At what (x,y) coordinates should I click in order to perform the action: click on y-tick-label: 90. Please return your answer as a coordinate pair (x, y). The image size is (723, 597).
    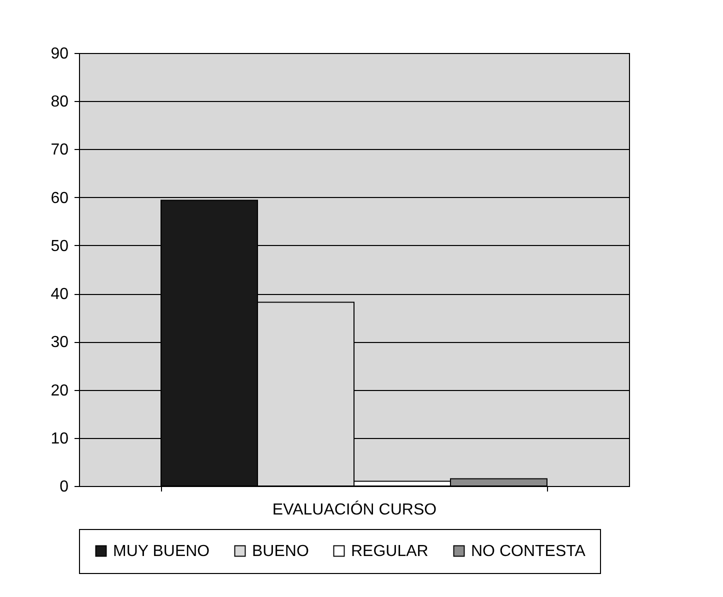
    Looking at the image, I should click on (59, 54).